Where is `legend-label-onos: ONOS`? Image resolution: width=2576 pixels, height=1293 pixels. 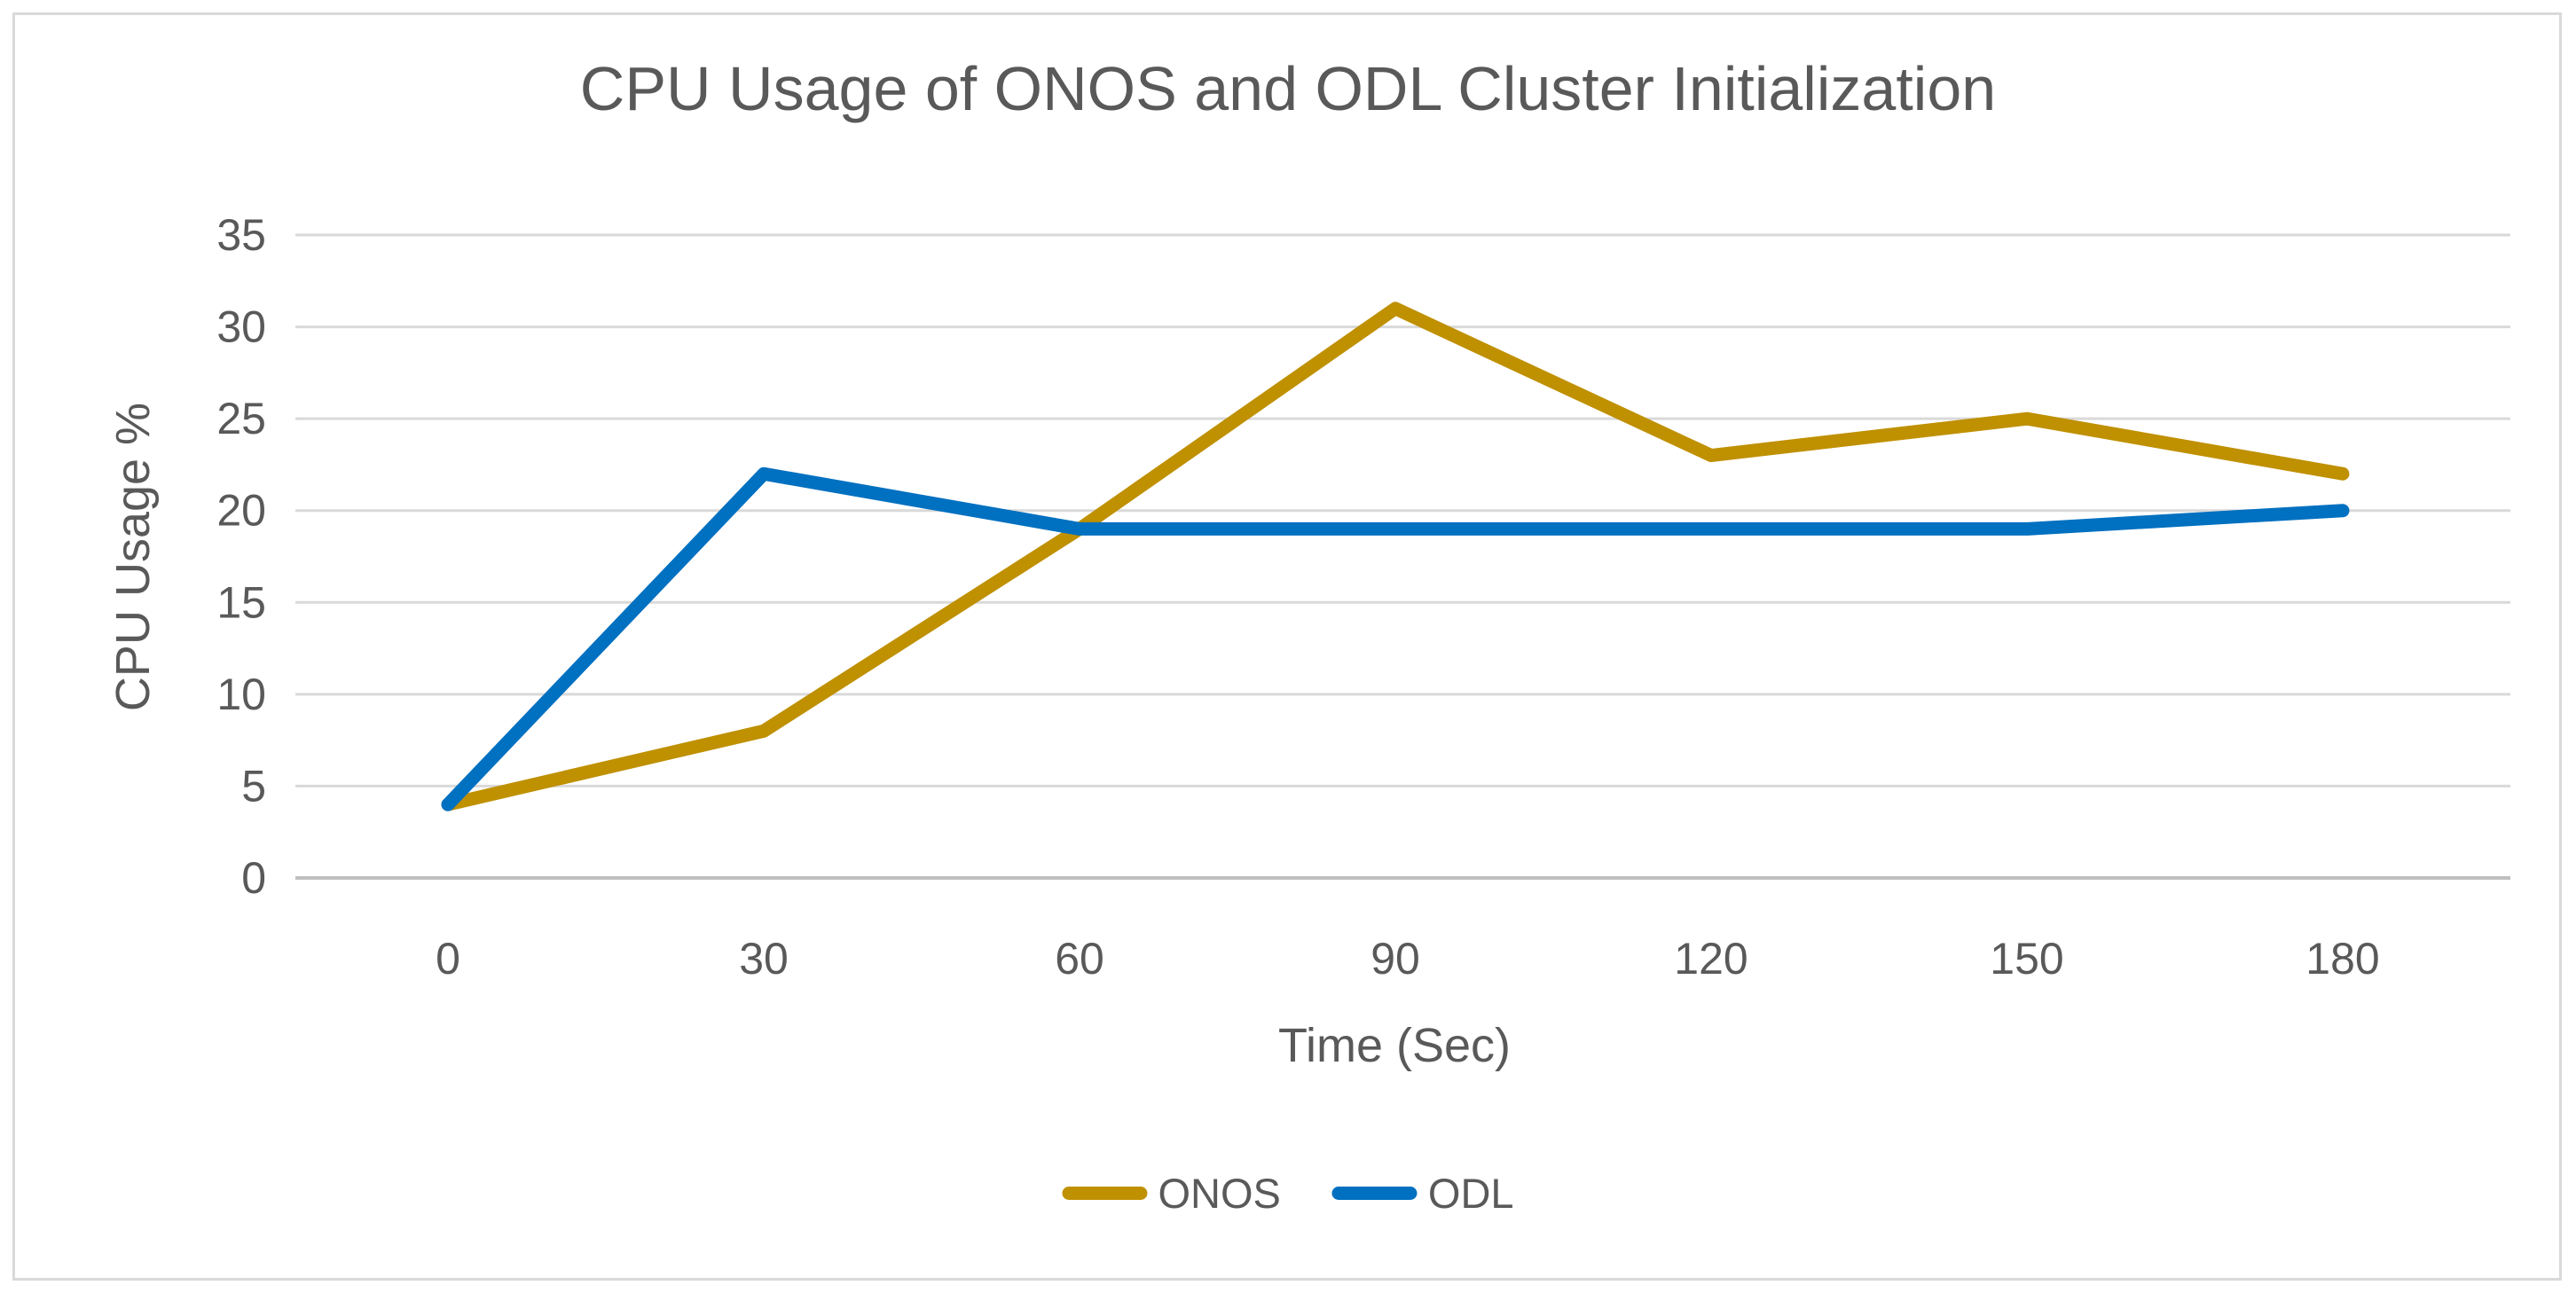
legend-label-onos: ONOS is located at coordinates (1219, 1193).